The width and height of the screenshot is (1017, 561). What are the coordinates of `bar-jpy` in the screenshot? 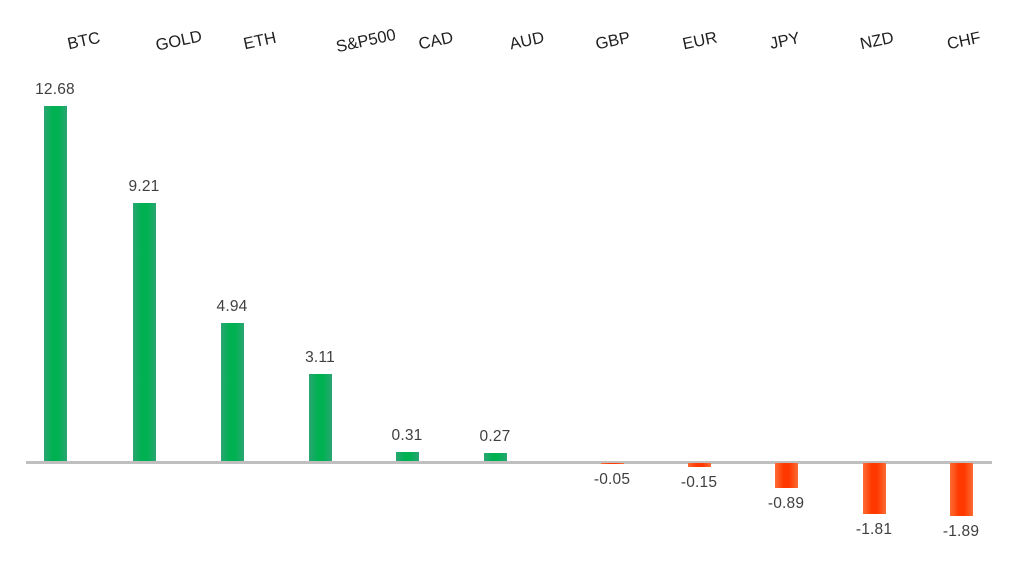 It's located at (786, 475).